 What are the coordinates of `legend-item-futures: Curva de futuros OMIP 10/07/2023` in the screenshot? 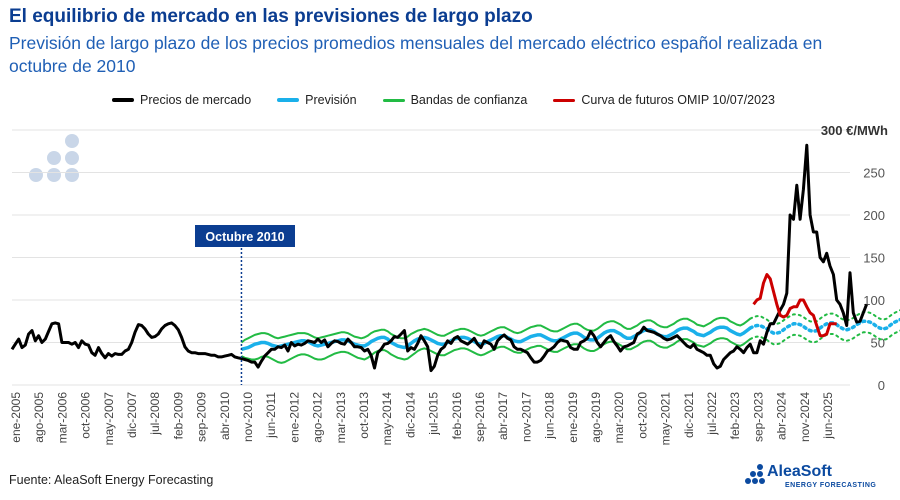 It's located at (664, 100).